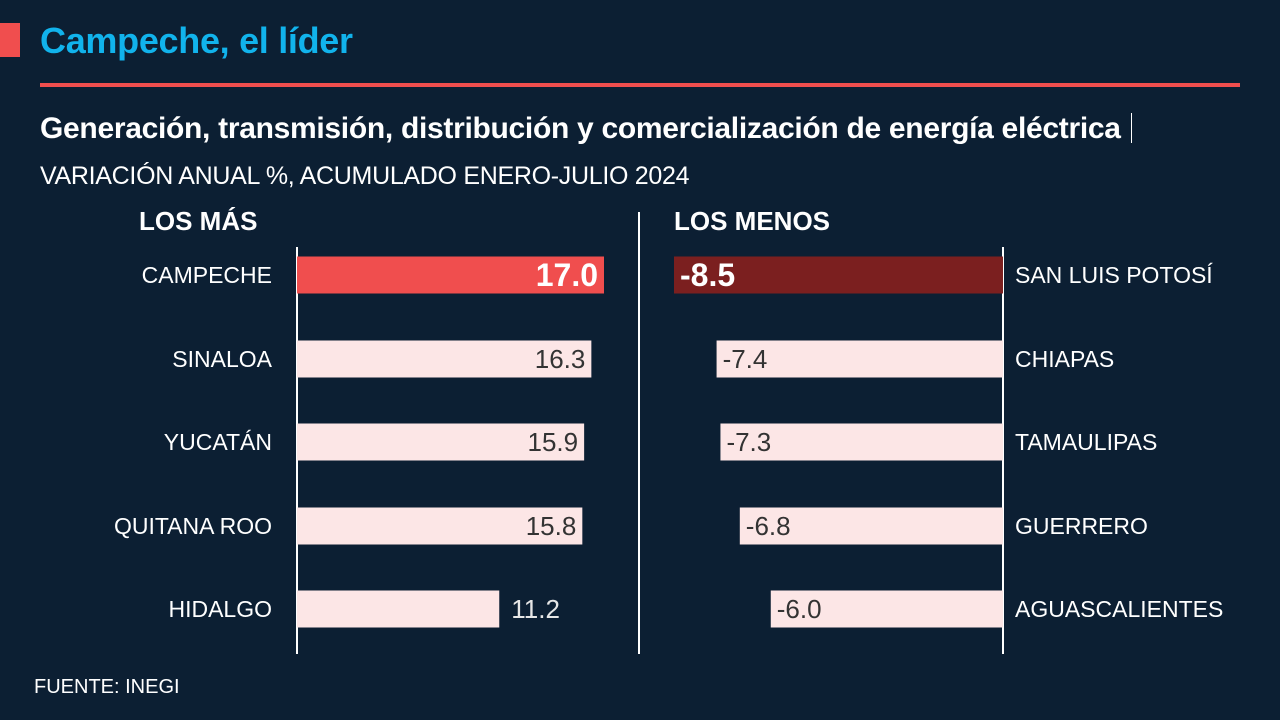 The width and height of the screenshot is (1280, 720). I want to click on category-label-bottom: AGUASCALIENTES, so click(1119, 609).